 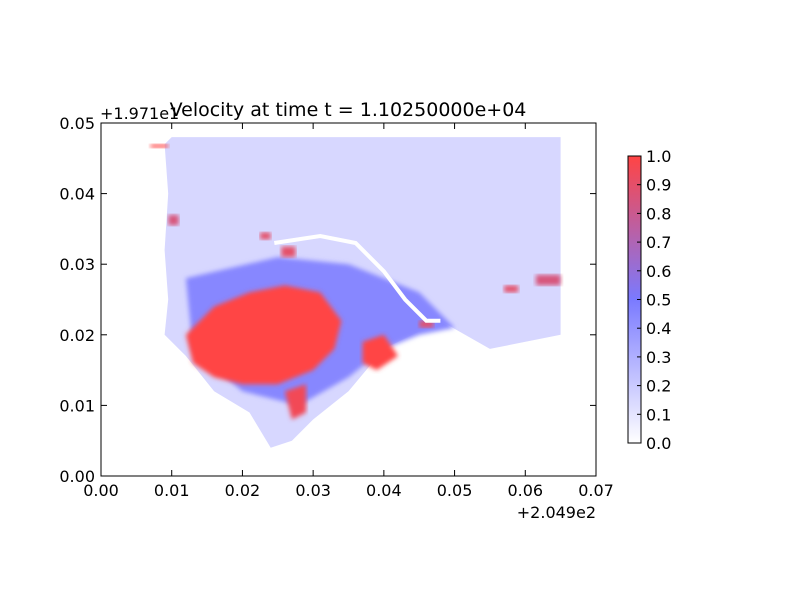 I want to click on x-tick-label: 0.03, so click(x=313, y=490).